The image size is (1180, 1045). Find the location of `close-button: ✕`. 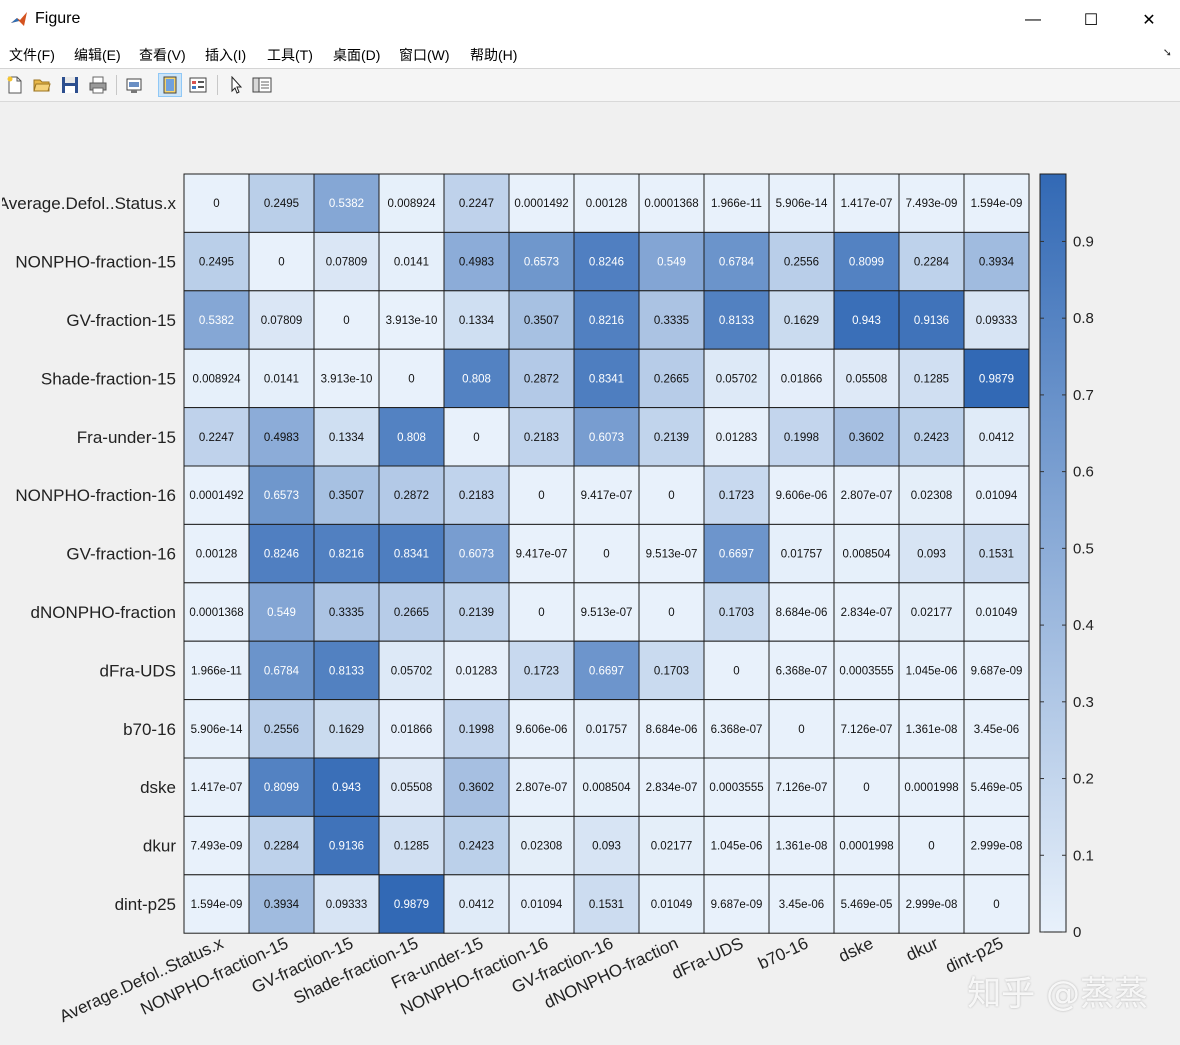

close-button: ✕ is located at coordinates (1149, 20).